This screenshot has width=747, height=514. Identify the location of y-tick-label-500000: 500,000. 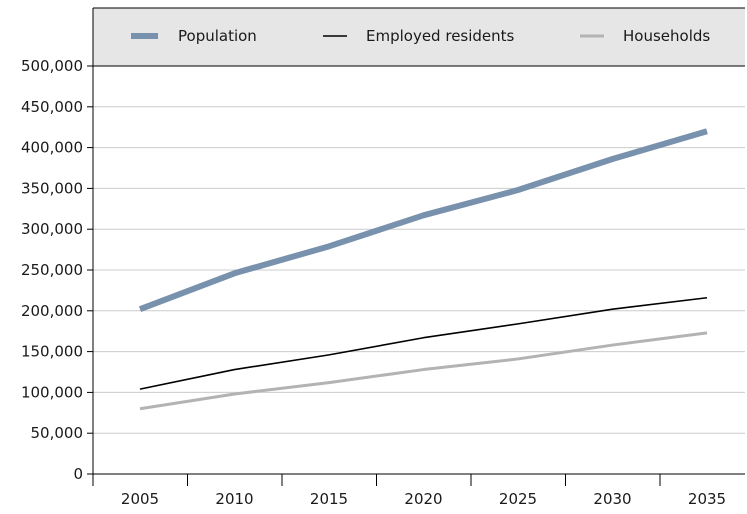
(52, 66).